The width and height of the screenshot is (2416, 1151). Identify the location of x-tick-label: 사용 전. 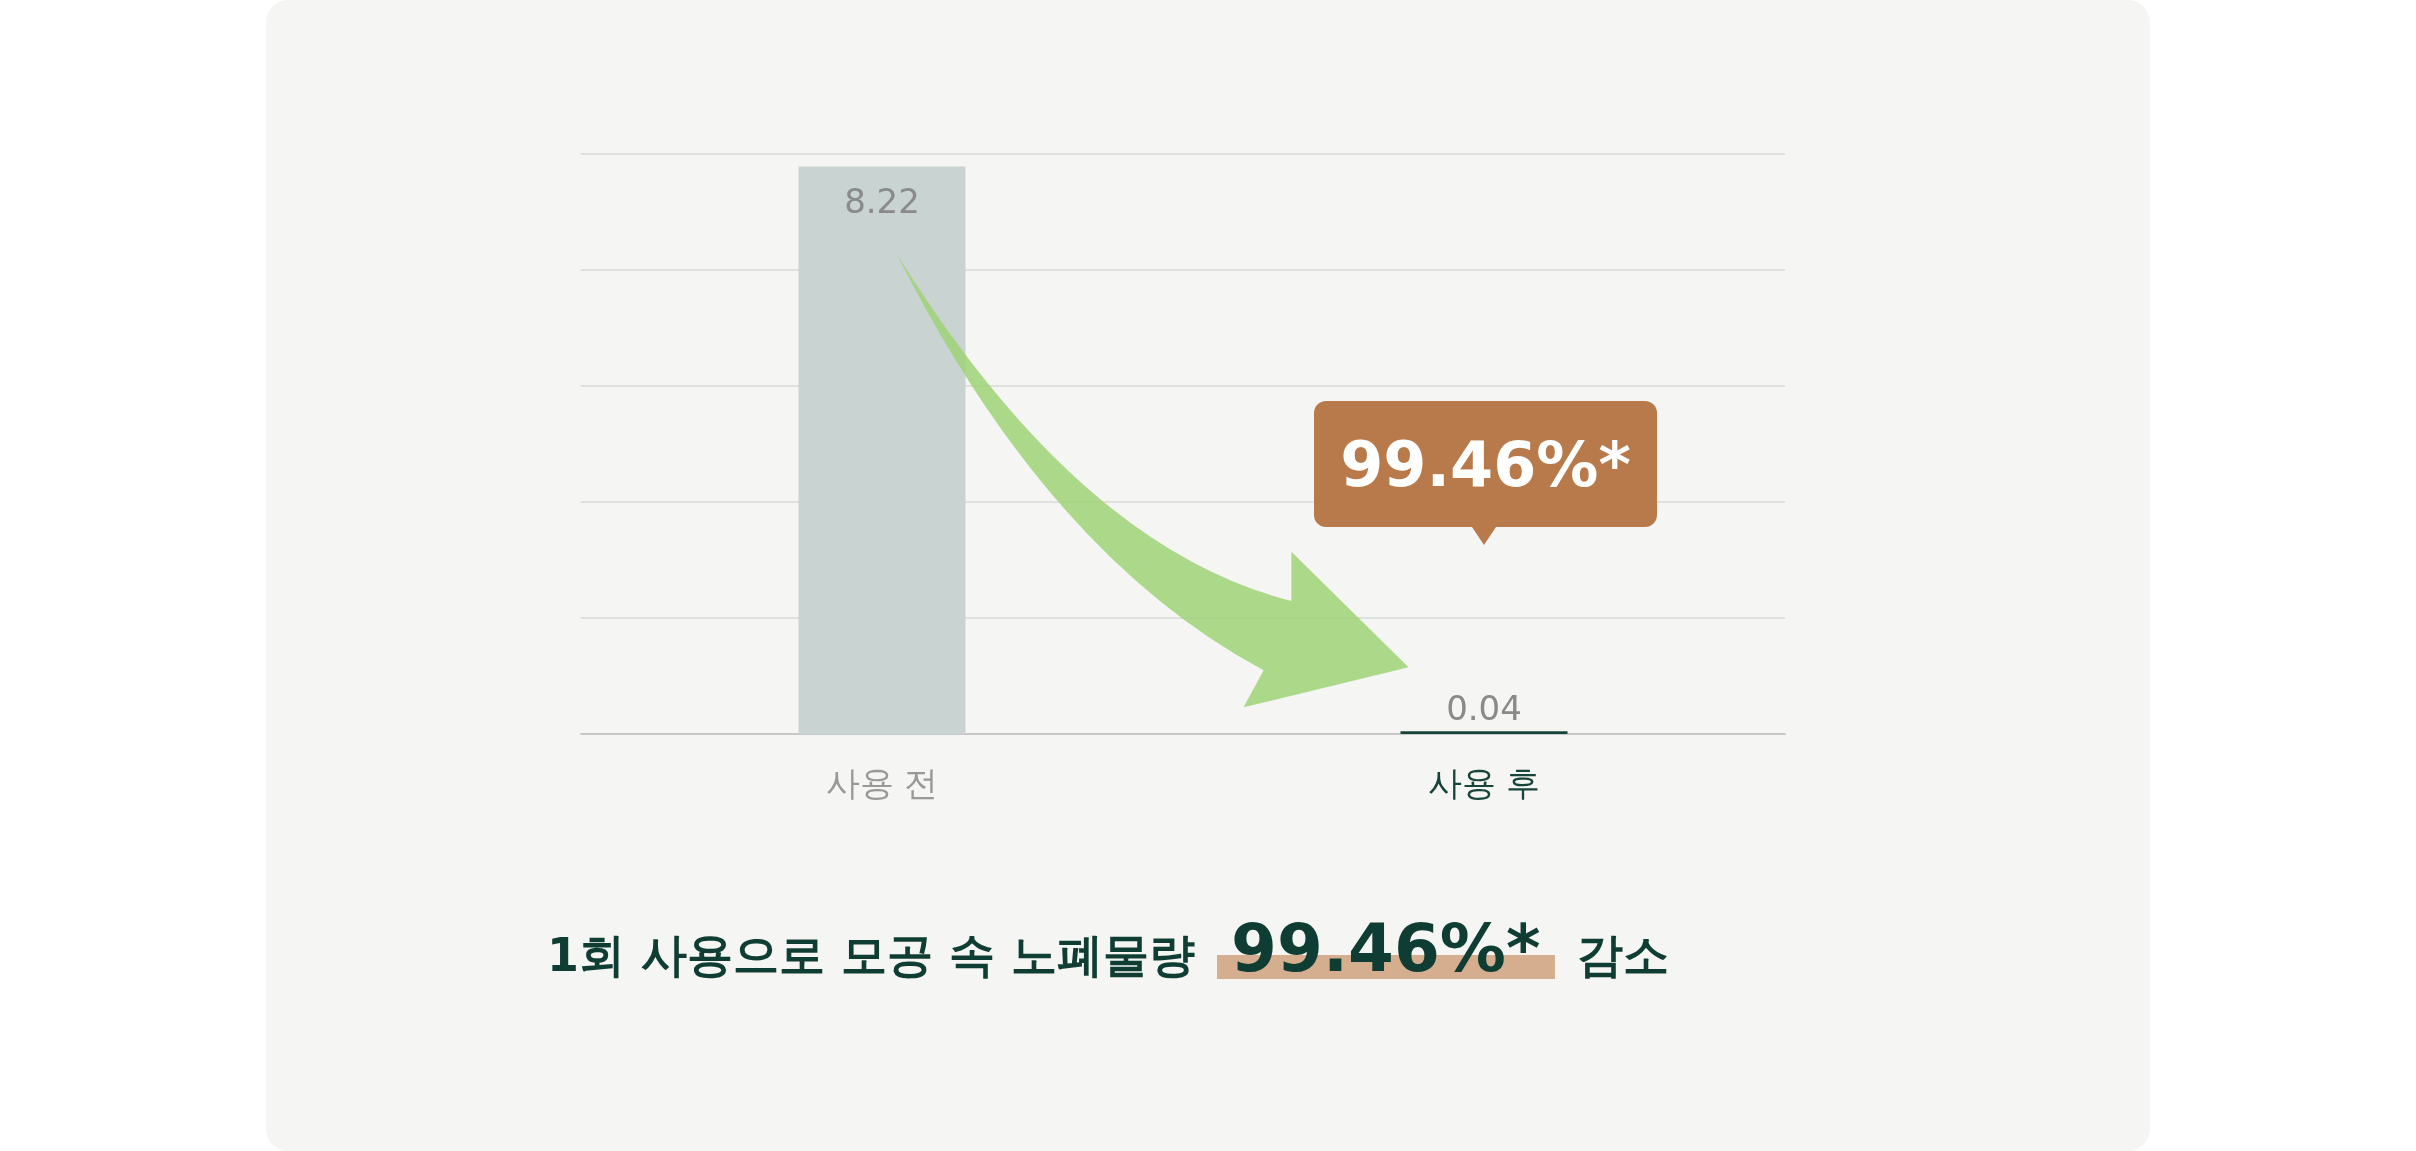
(882, 783).